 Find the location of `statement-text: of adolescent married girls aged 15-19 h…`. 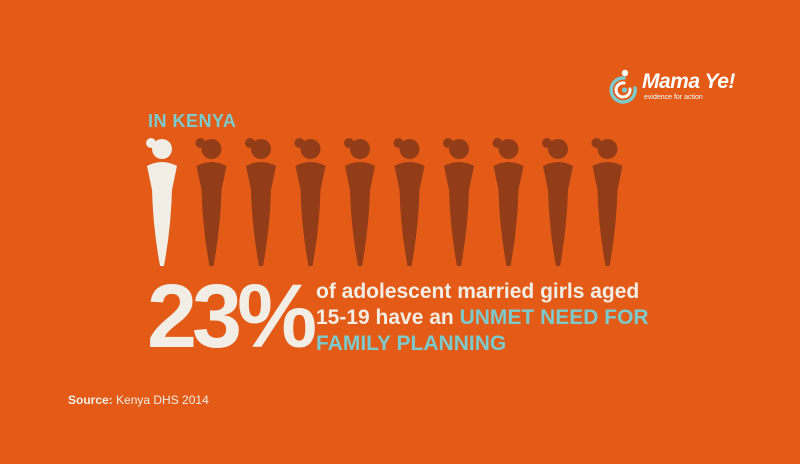

statement-text: of adolescent married girls aged 15-19 h… is located at coordinates (496, 318).